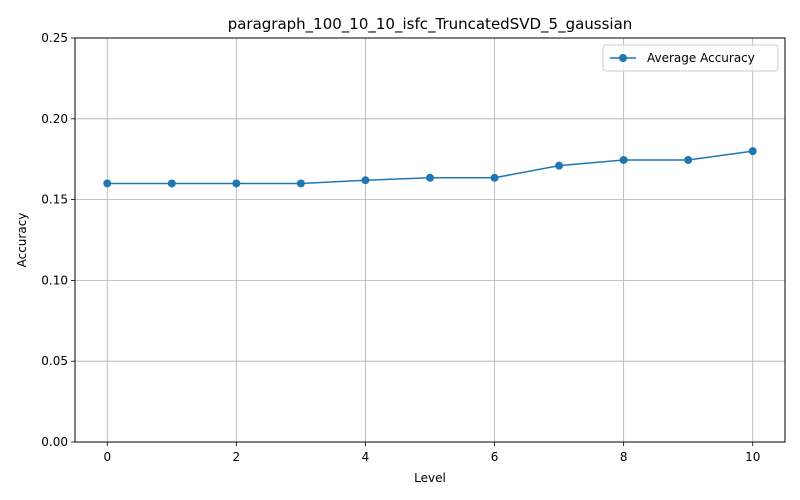 The width and height of the screenshot is (800, 500). What do you see at coordinates (430, 167) in the screenshot?
I see `series-layer` at bounding box center [430, 167].